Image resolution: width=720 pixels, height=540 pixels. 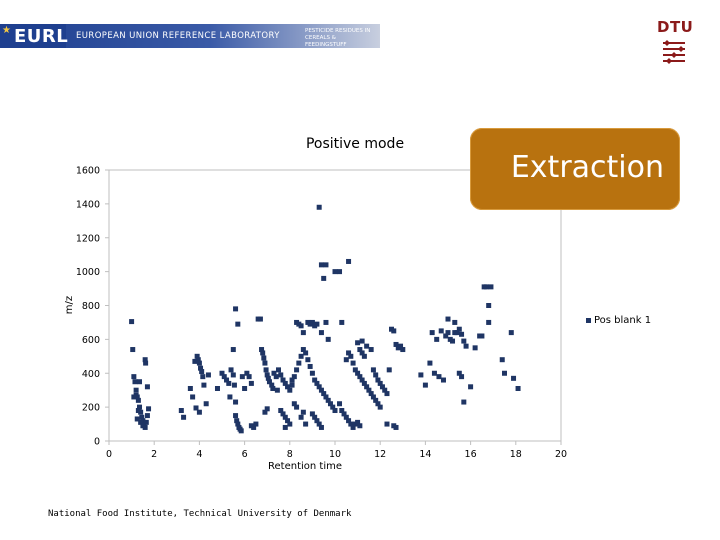 What do you see at coordinates (91, 408) in the screenshot?
I see `y-tick-label: 200` at bounding box center [91, 408].